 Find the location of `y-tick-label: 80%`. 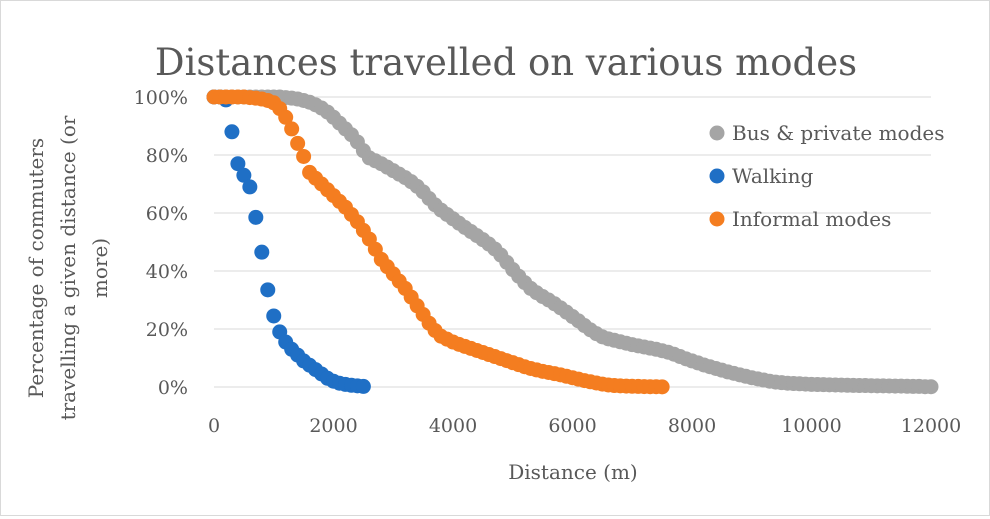

y-tick-label: 80% is located at coordinates (167, 156).